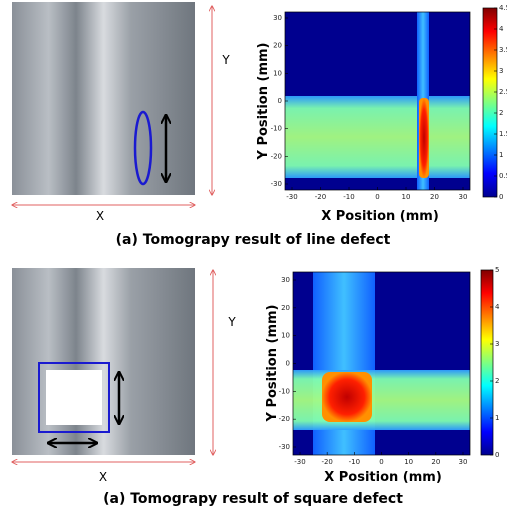 The width and height of the screenshot is (507, 511). What do you see at coordinates (503, 176) in the screenshot?
I see `colorbar-tick-label: 0.5` at bounding box center [503, 176].